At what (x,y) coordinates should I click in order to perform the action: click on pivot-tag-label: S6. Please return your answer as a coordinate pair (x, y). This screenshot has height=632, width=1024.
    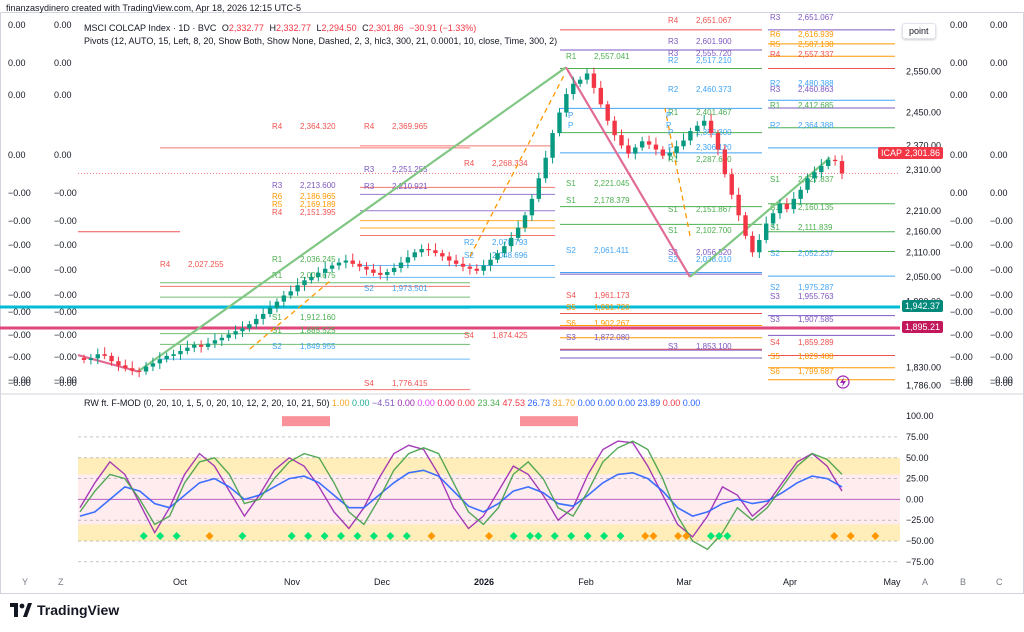
    Looking at the image, I should click on (775, 371).